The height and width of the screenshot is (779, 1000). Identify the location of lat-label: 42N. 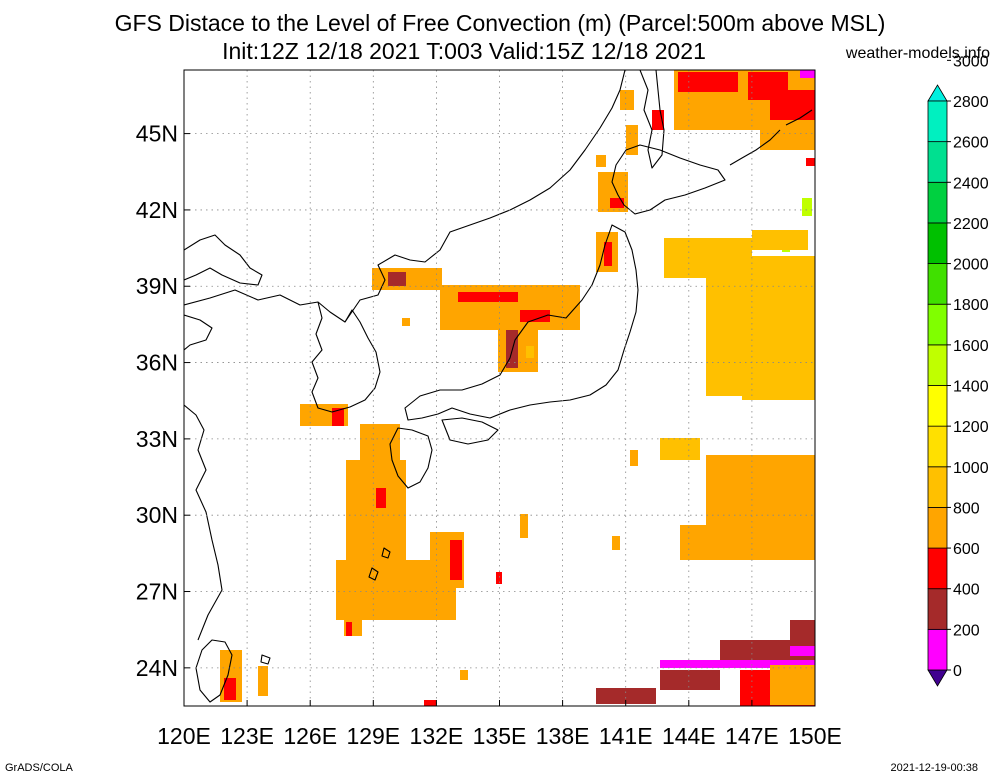
(157, 210).